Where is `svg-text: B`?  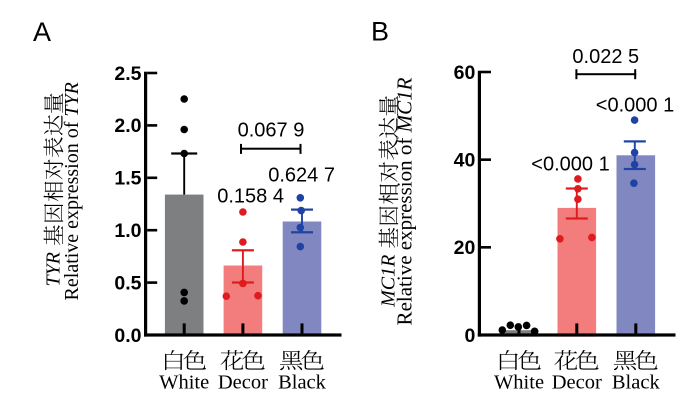 svg-text: B is located at coordinates (380, 32).